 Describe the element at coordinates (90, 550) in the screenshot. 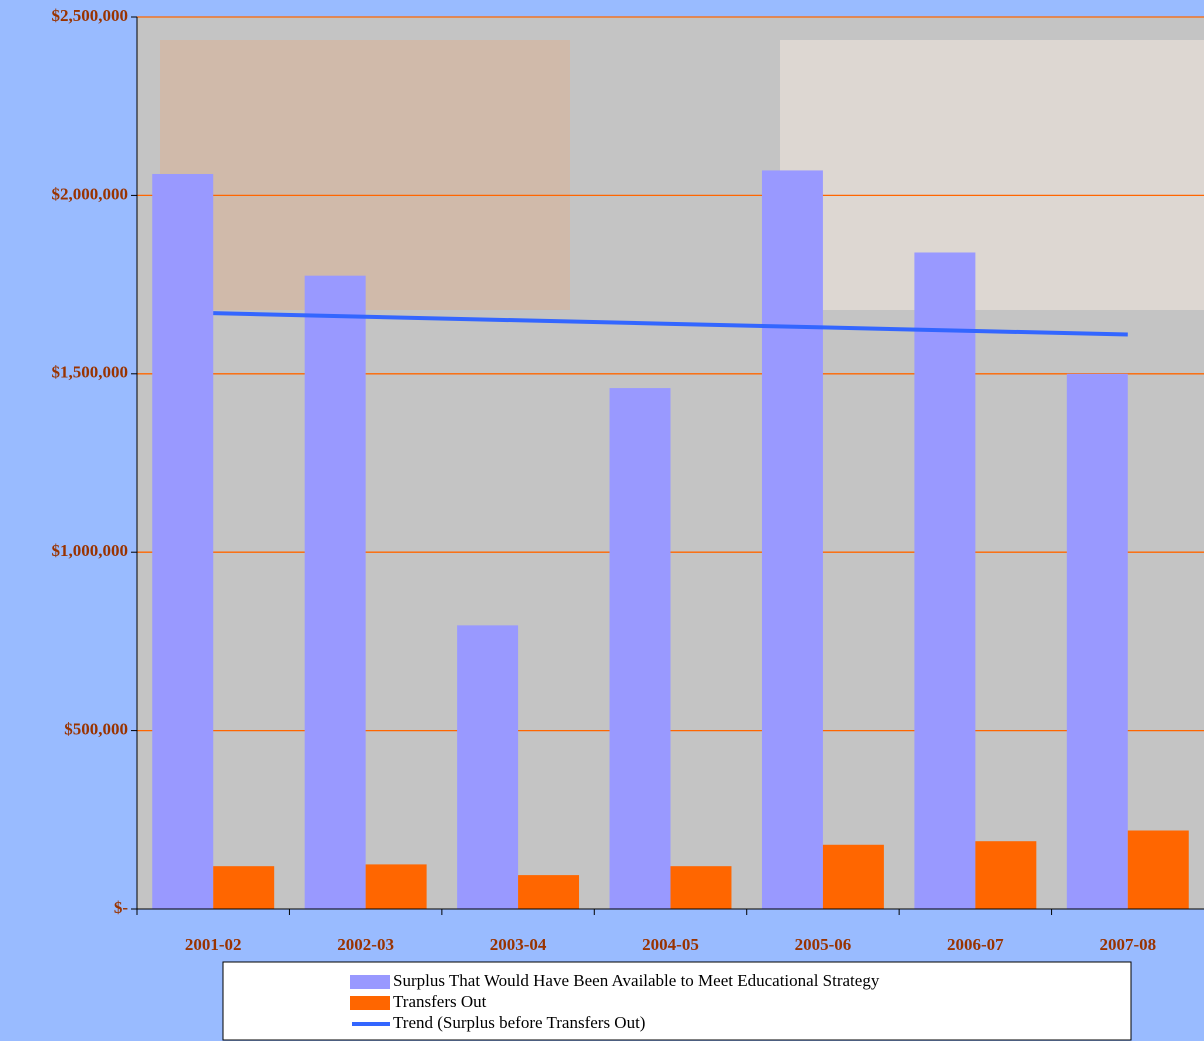

I see `y-tick-label: $1,000,000` at that location.